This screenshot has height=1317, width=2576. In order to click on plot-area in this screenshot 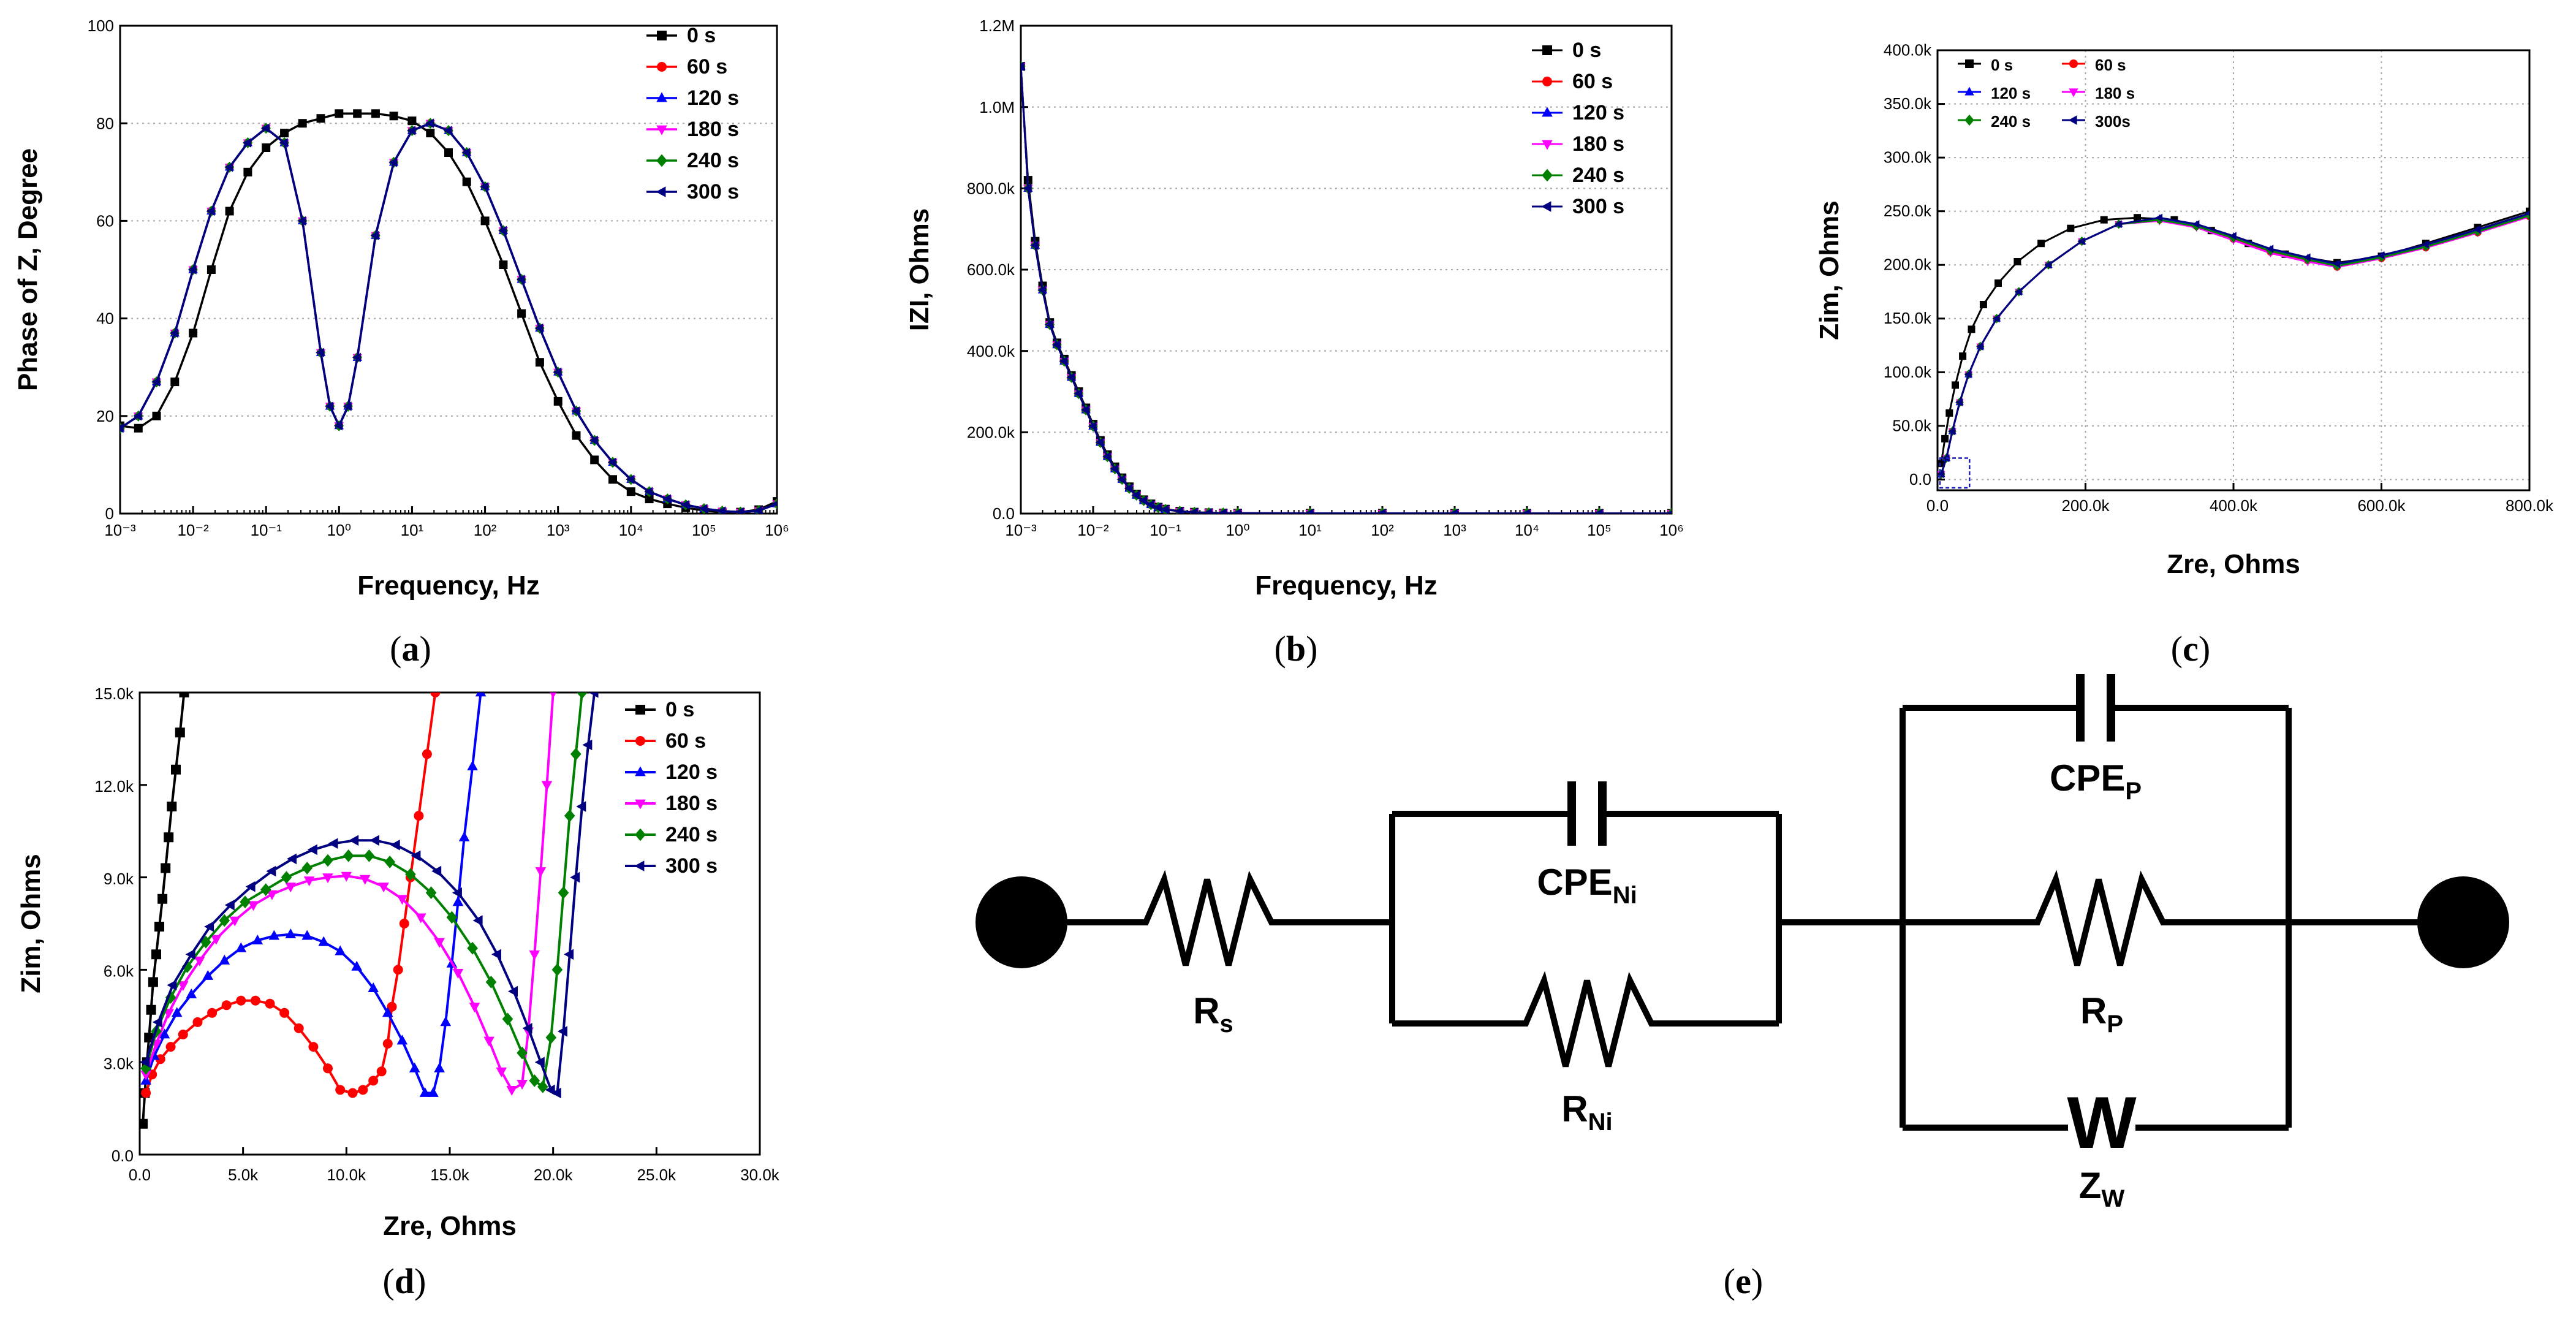, I will do `click(449, 311)`.